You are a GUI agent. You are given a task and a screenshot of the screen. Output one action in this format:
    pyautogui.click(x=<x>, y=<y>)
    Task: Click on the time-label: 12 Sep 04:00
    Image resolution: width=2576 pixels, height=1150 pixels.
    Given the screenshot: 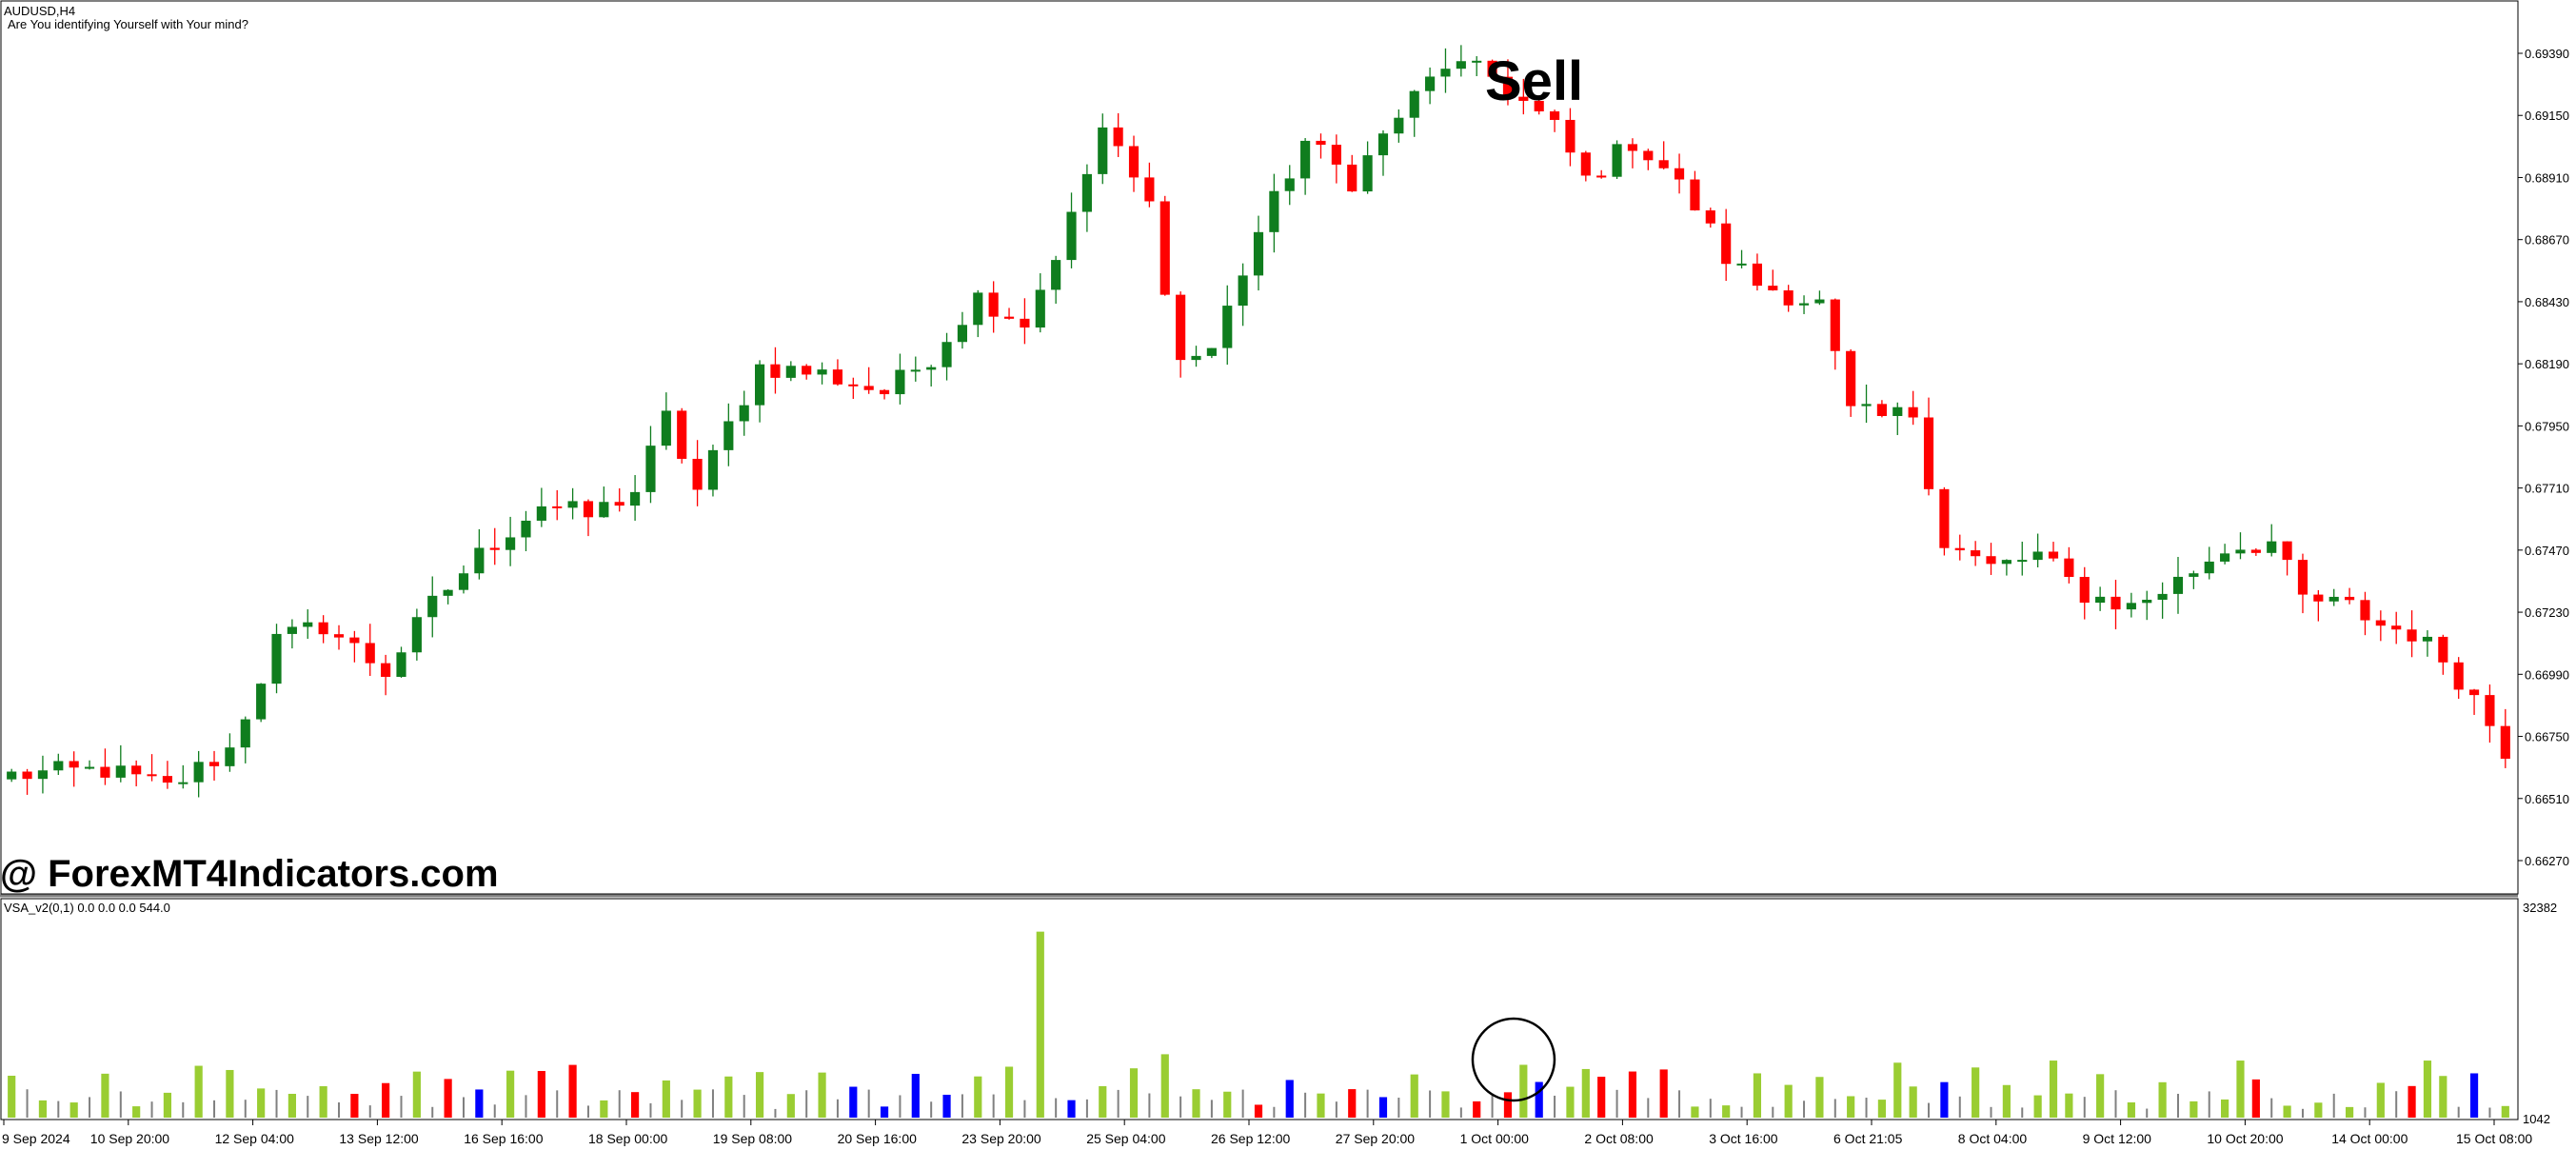 What is the action you would take?
    pyautogui.click(x=255, y=1138)
    